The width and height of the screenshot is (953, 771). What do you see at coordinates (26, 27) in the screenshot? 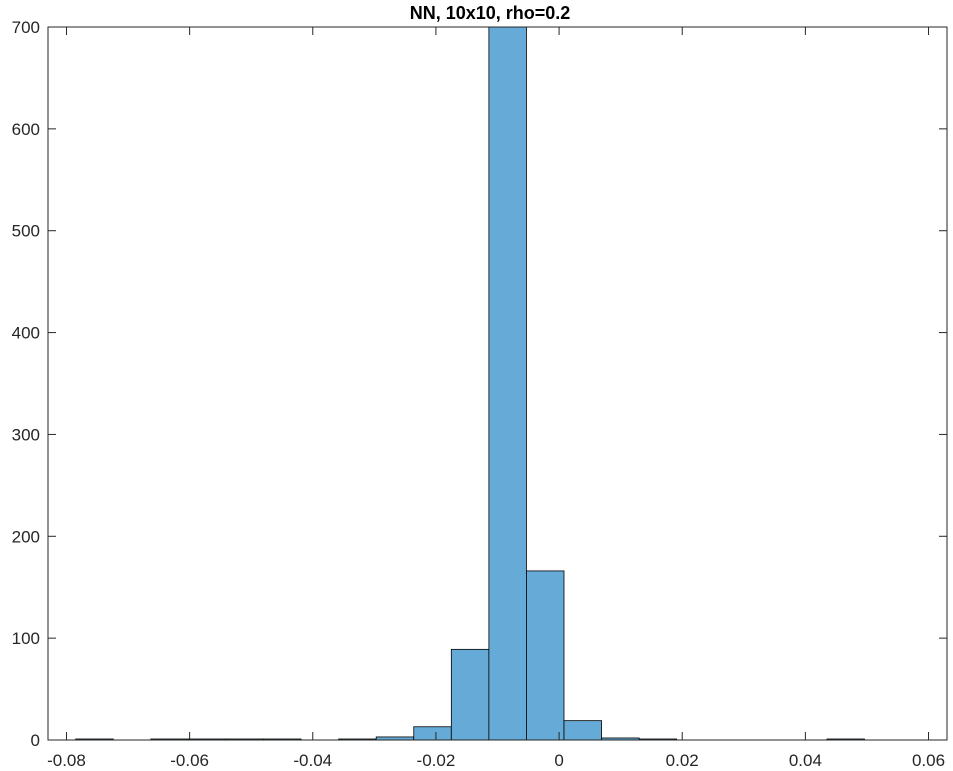
I see `y-tick-label: 700` at bounding box center [26, 27].